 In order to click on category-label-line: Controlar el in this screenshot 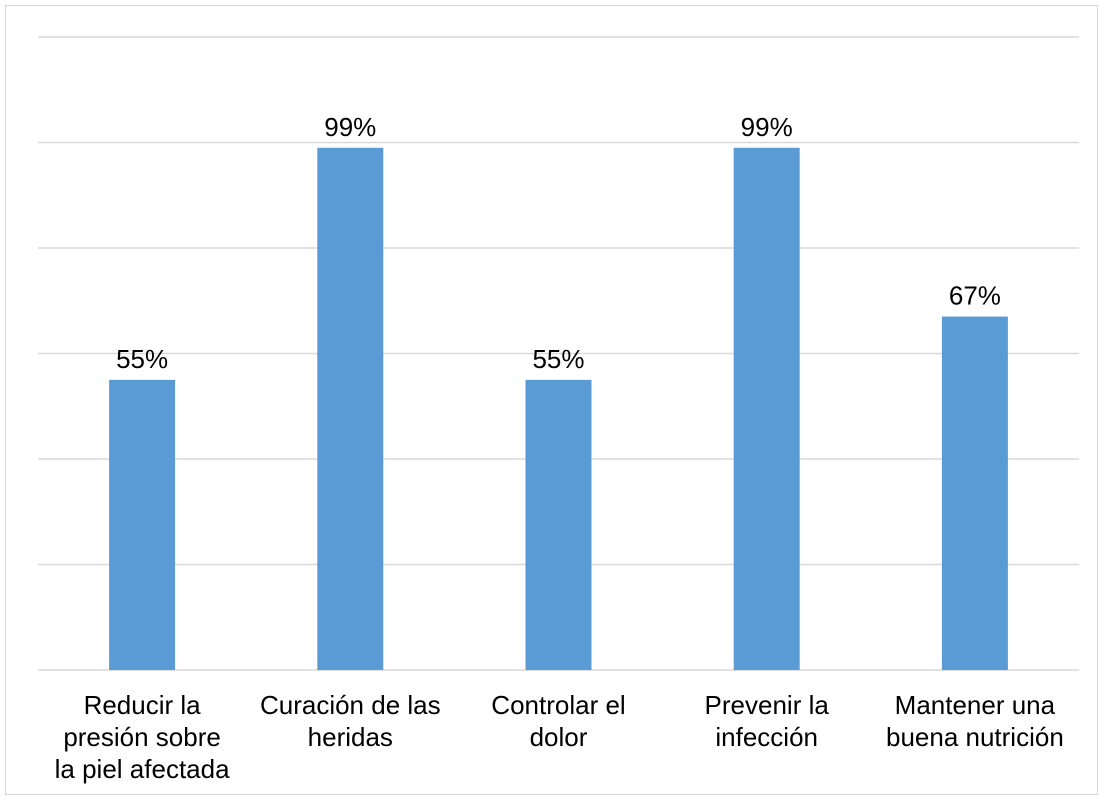, I will do `click(558, 705)`.